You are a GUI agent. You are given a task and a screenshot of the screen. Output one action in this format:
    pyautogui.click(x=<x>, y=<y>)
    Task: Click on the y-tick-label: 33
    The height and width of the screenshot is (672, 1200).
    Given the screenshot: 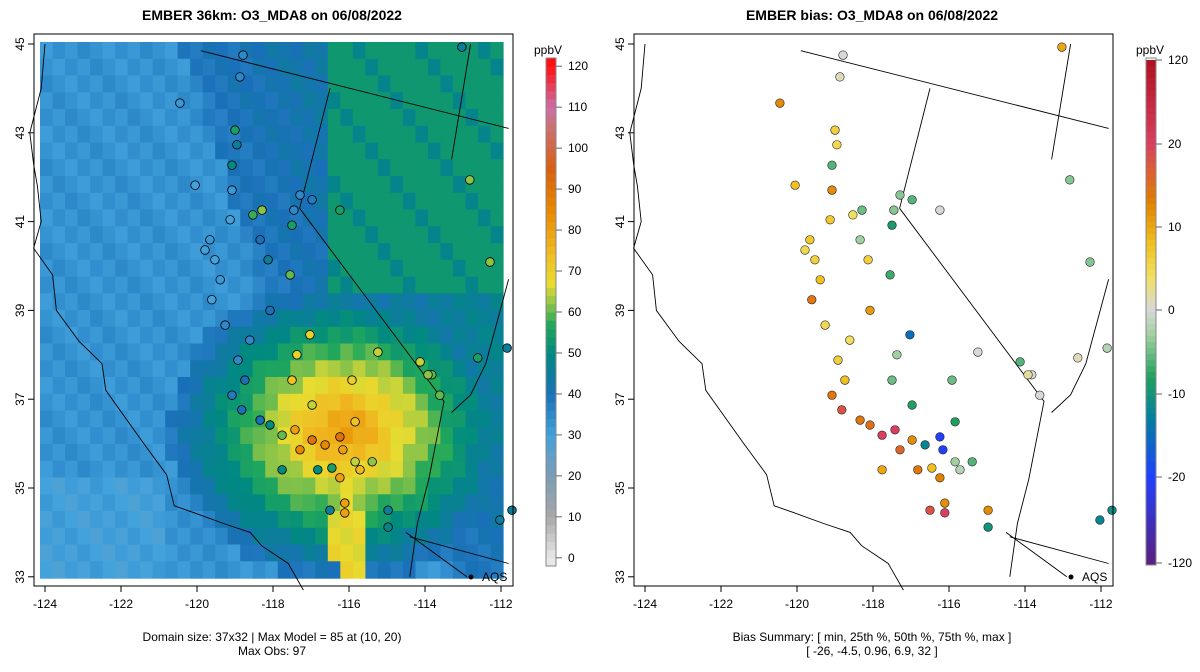 What is the action you would take?
    pyautogui.click(x=20, y=577)
    